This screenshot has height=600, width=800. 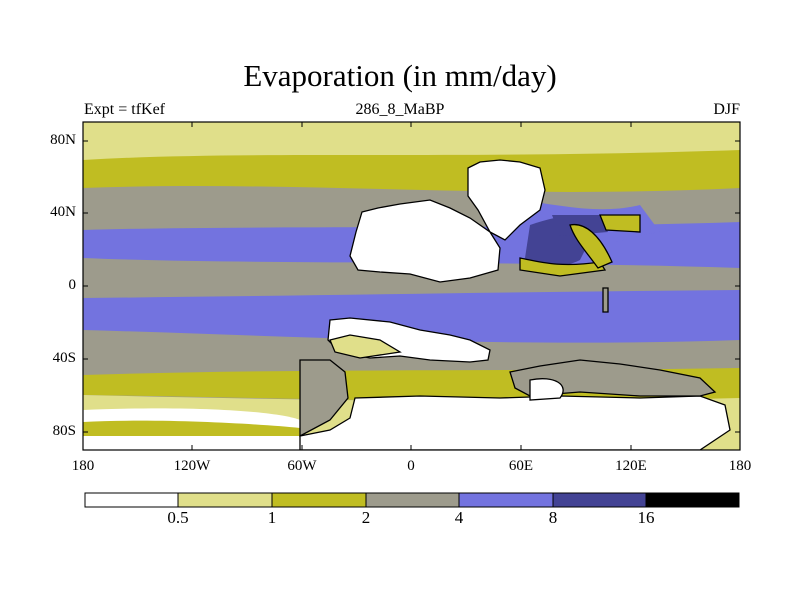 What do you see at coordinates (553, 517) in the screenshot?
I see `colorbar-label-4: 8` at bounding box center [553, 517].